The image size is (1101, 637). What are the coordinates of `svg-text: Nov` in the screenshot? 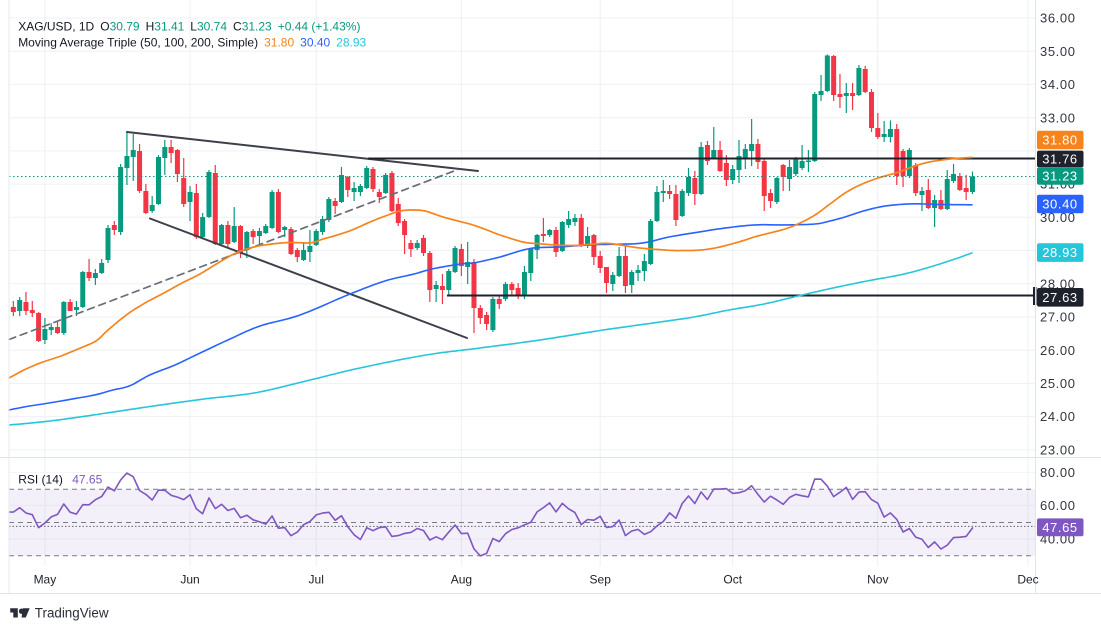 It's located at (877, 580).